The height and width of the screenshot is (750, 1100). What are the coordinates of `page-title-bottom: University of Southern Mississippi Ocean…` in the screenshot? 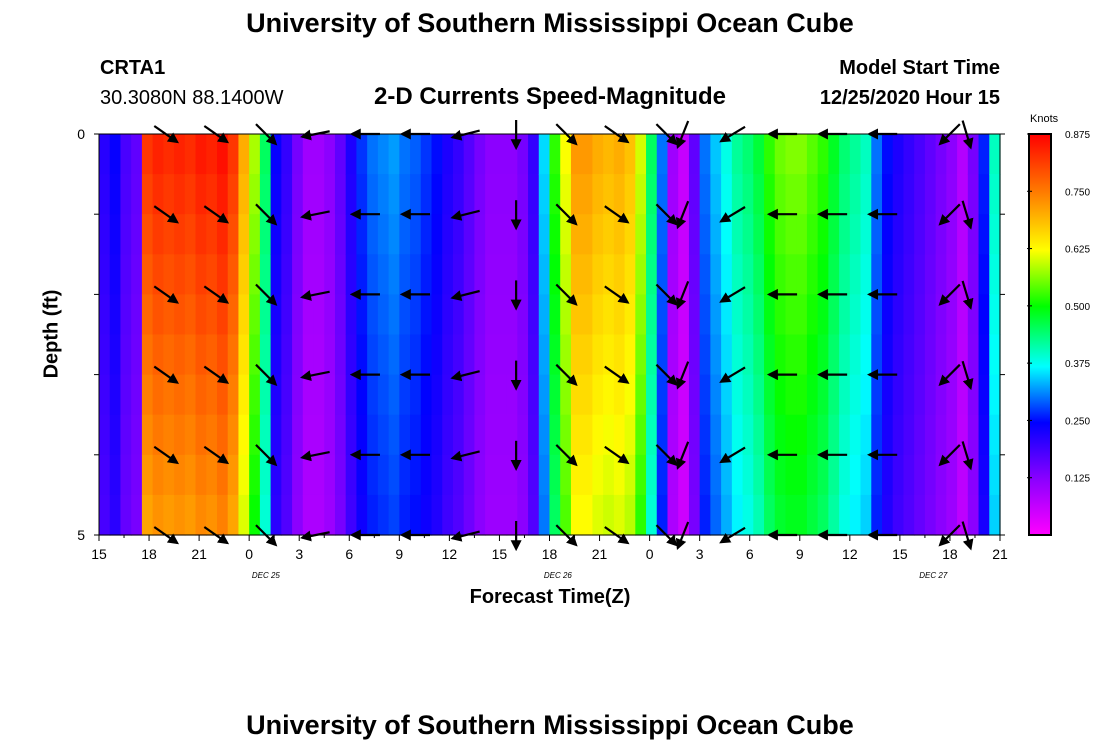 It's located at (550, 725).